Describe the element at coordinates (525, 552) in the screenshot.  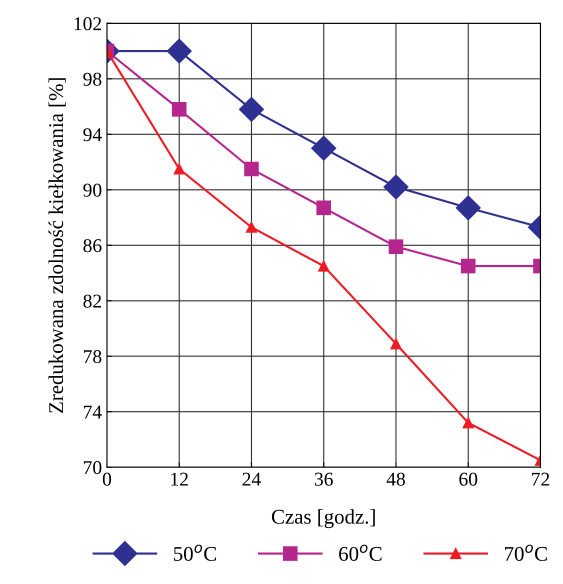
I see `legend-label: 70$^{o}$C` at that location.